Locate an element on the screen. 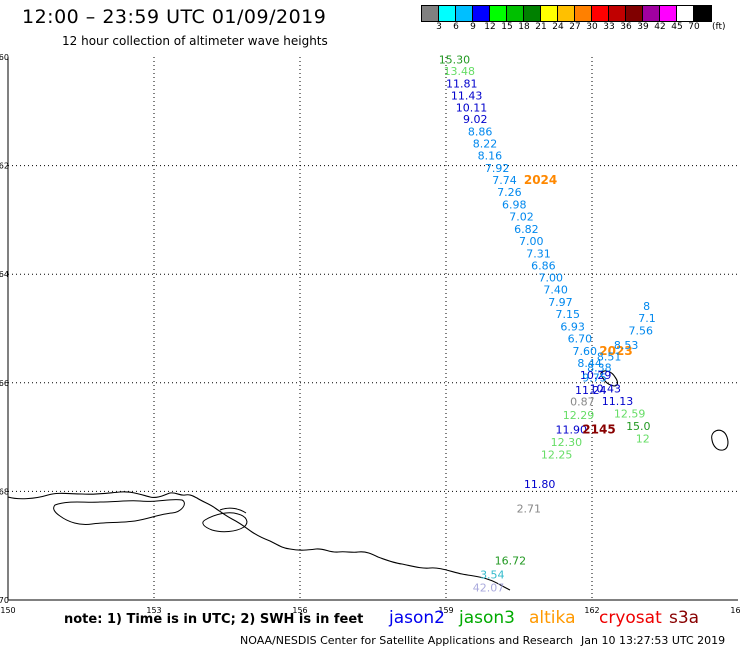  wave-height-label: 8.22 is located at coordinates (485, 144).